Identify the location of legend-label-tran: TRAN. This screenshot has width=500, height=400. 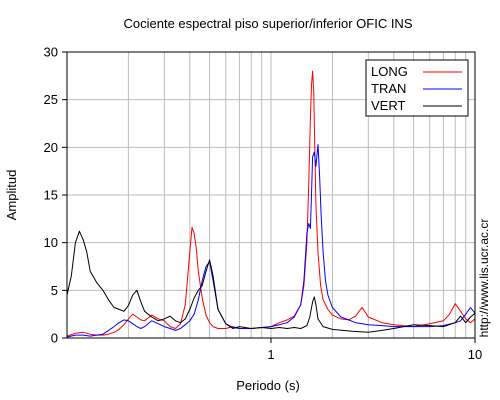
(388, 88).